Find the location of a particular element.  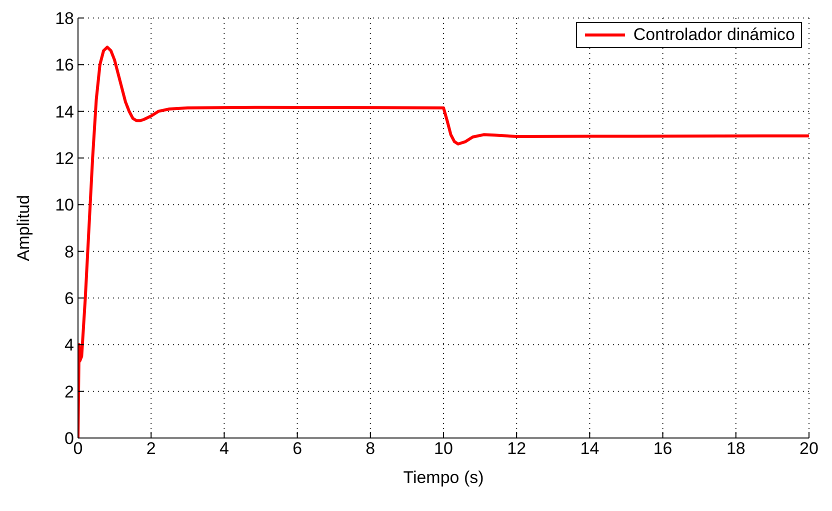

x-axis-title: Tiempo (s) is located at coordinates (443, 477).